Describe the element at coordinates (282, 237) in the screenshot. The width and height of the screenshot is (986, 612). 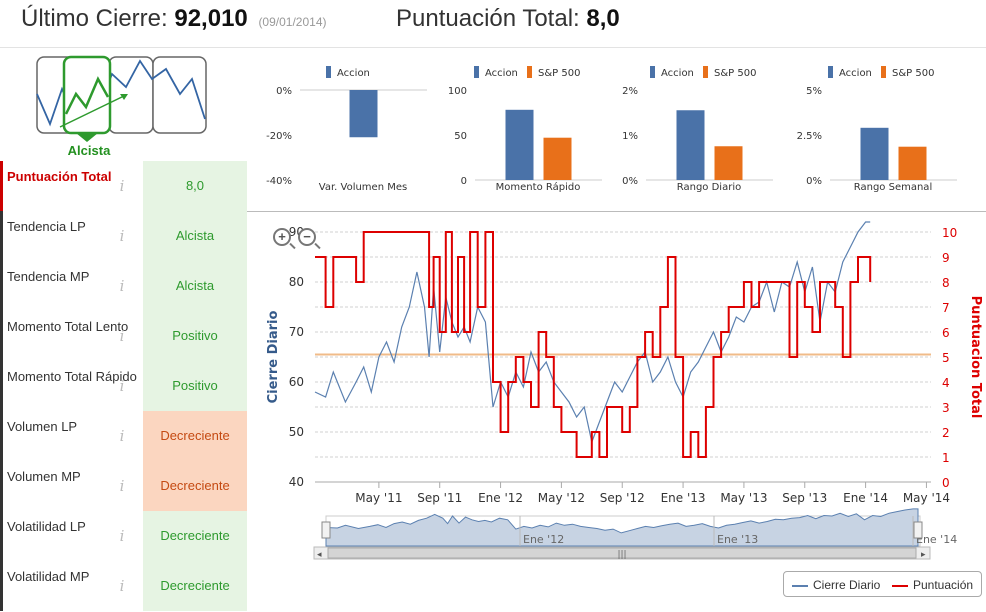
I see `zoom-in-icon: +` at that location.